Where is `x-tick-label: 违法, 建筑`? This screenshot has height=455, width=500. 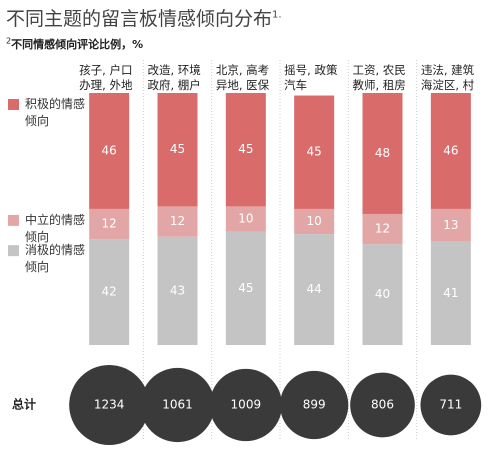 x-tick-label: 违法, 建筑 is located at coordinates (447, 70).